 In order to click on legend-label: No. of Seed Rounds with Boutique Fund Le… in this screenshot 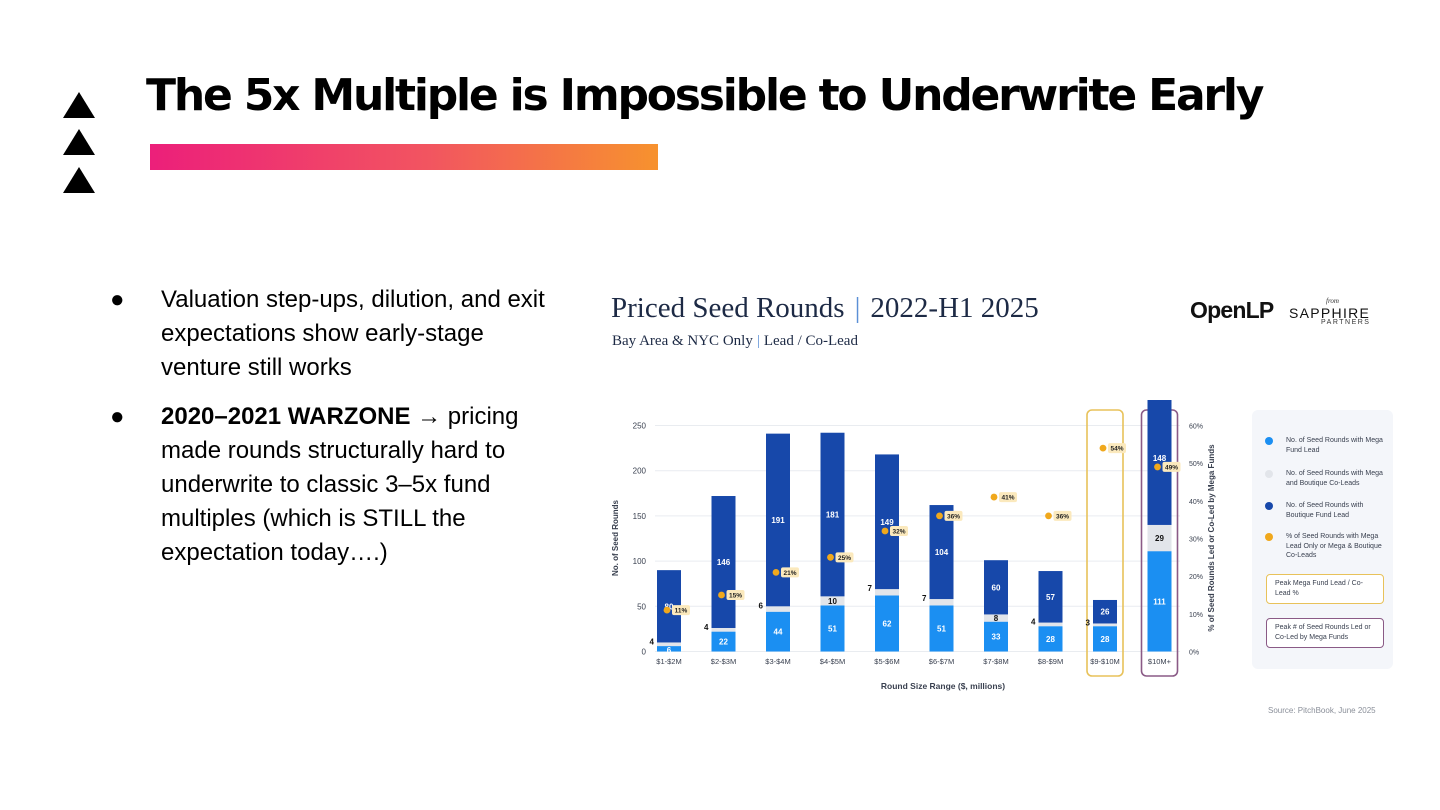, I will do `click(1325, 510)`.